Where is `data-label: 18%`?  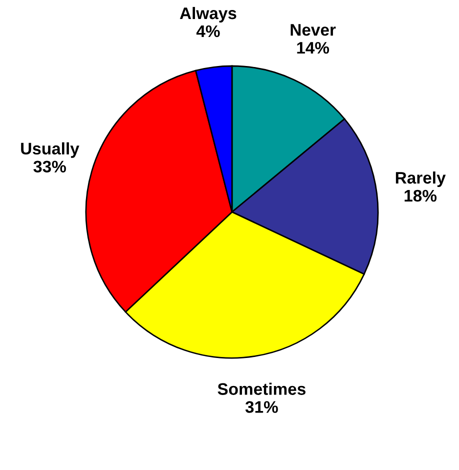 data-label: 18% is located at coordinates (420, 196).